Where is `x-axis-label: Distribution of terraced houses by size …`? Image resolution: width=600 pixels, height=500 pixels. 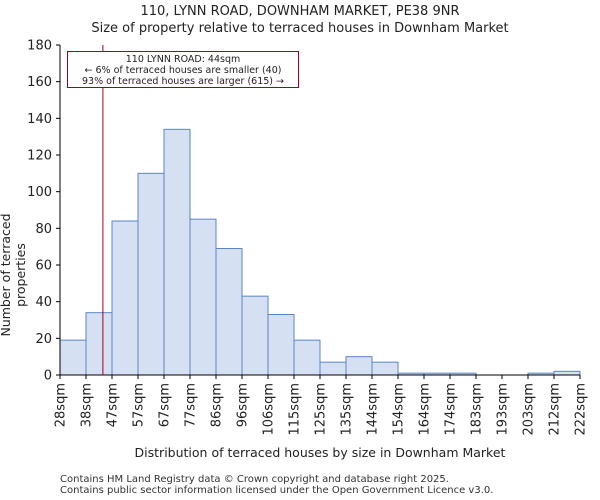 x-axis-label: Distribution of terraced houses by size … is located at coordinates (320, 452).